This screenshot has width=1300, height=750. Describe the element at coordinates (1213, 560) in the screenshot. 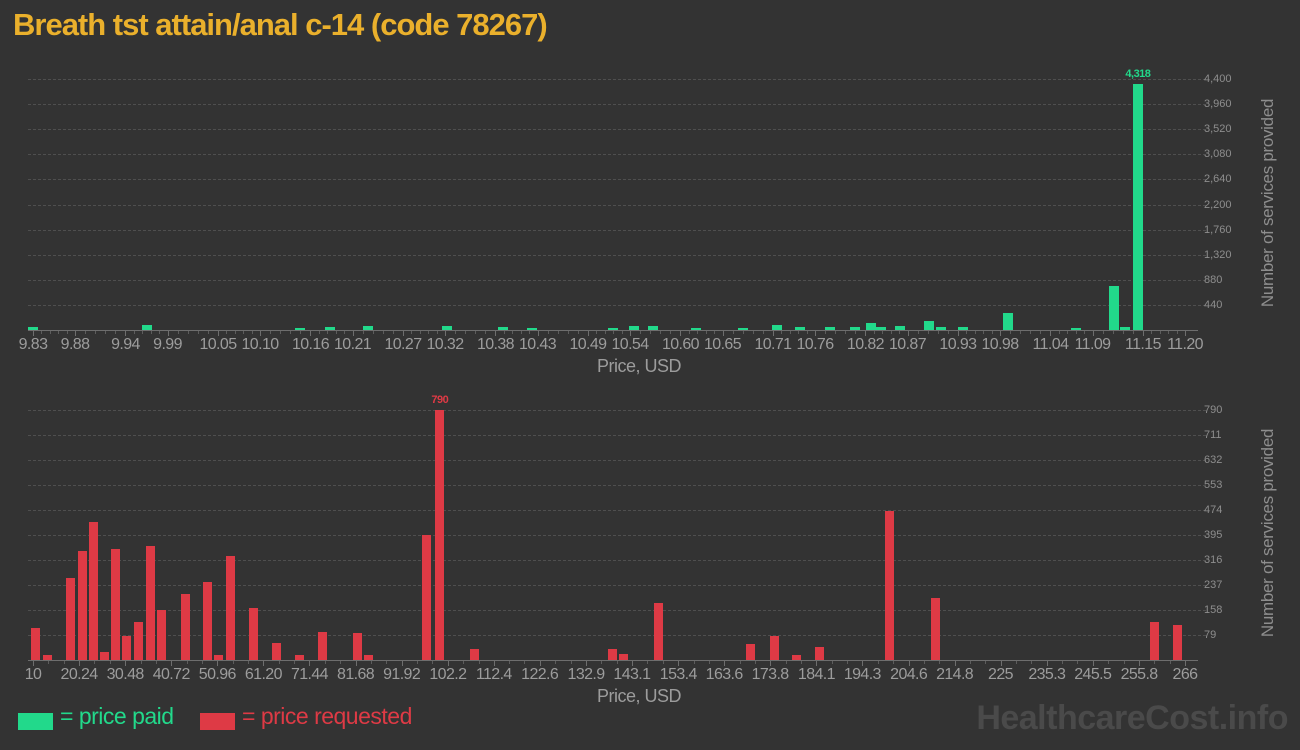

I see `y-tick-label: 316` at that location.